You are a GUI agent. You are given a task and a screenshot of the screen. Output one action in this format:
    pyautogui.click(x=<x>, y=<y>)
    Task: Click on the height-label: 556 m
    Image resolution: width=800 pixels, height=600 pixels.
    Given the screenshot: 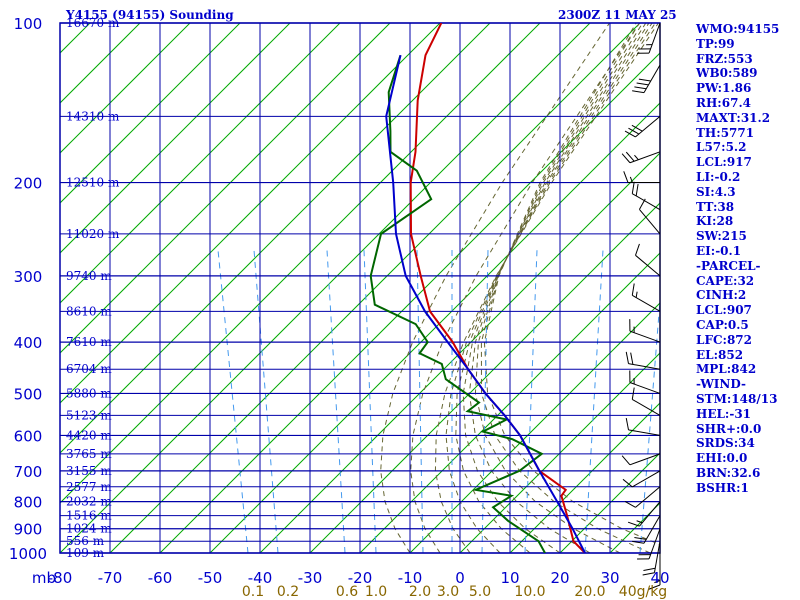 What is the action you would take?
    pyautogui.click(x=85, y=541)
    